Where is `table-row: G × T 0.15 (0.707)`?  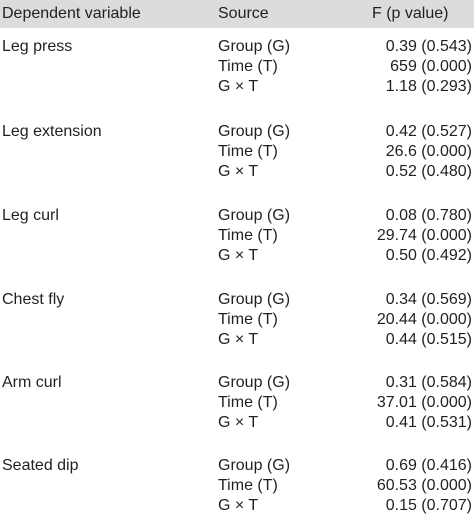 table-row: G × T 0.15 (0.707) is located at coordinates (237, 506).